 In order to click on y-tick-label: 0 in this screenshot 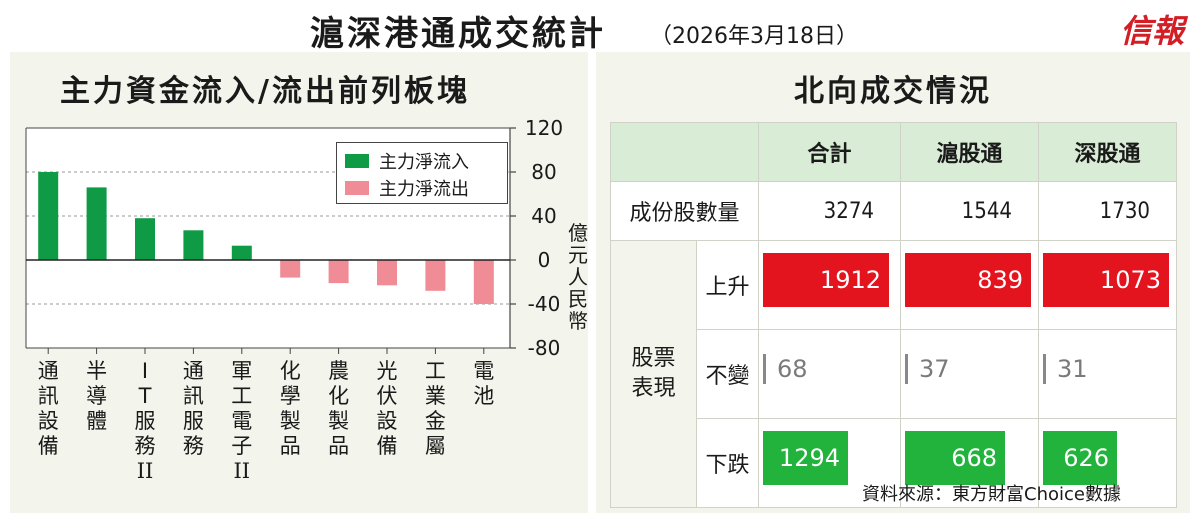, I will do `click(544, 260)`.